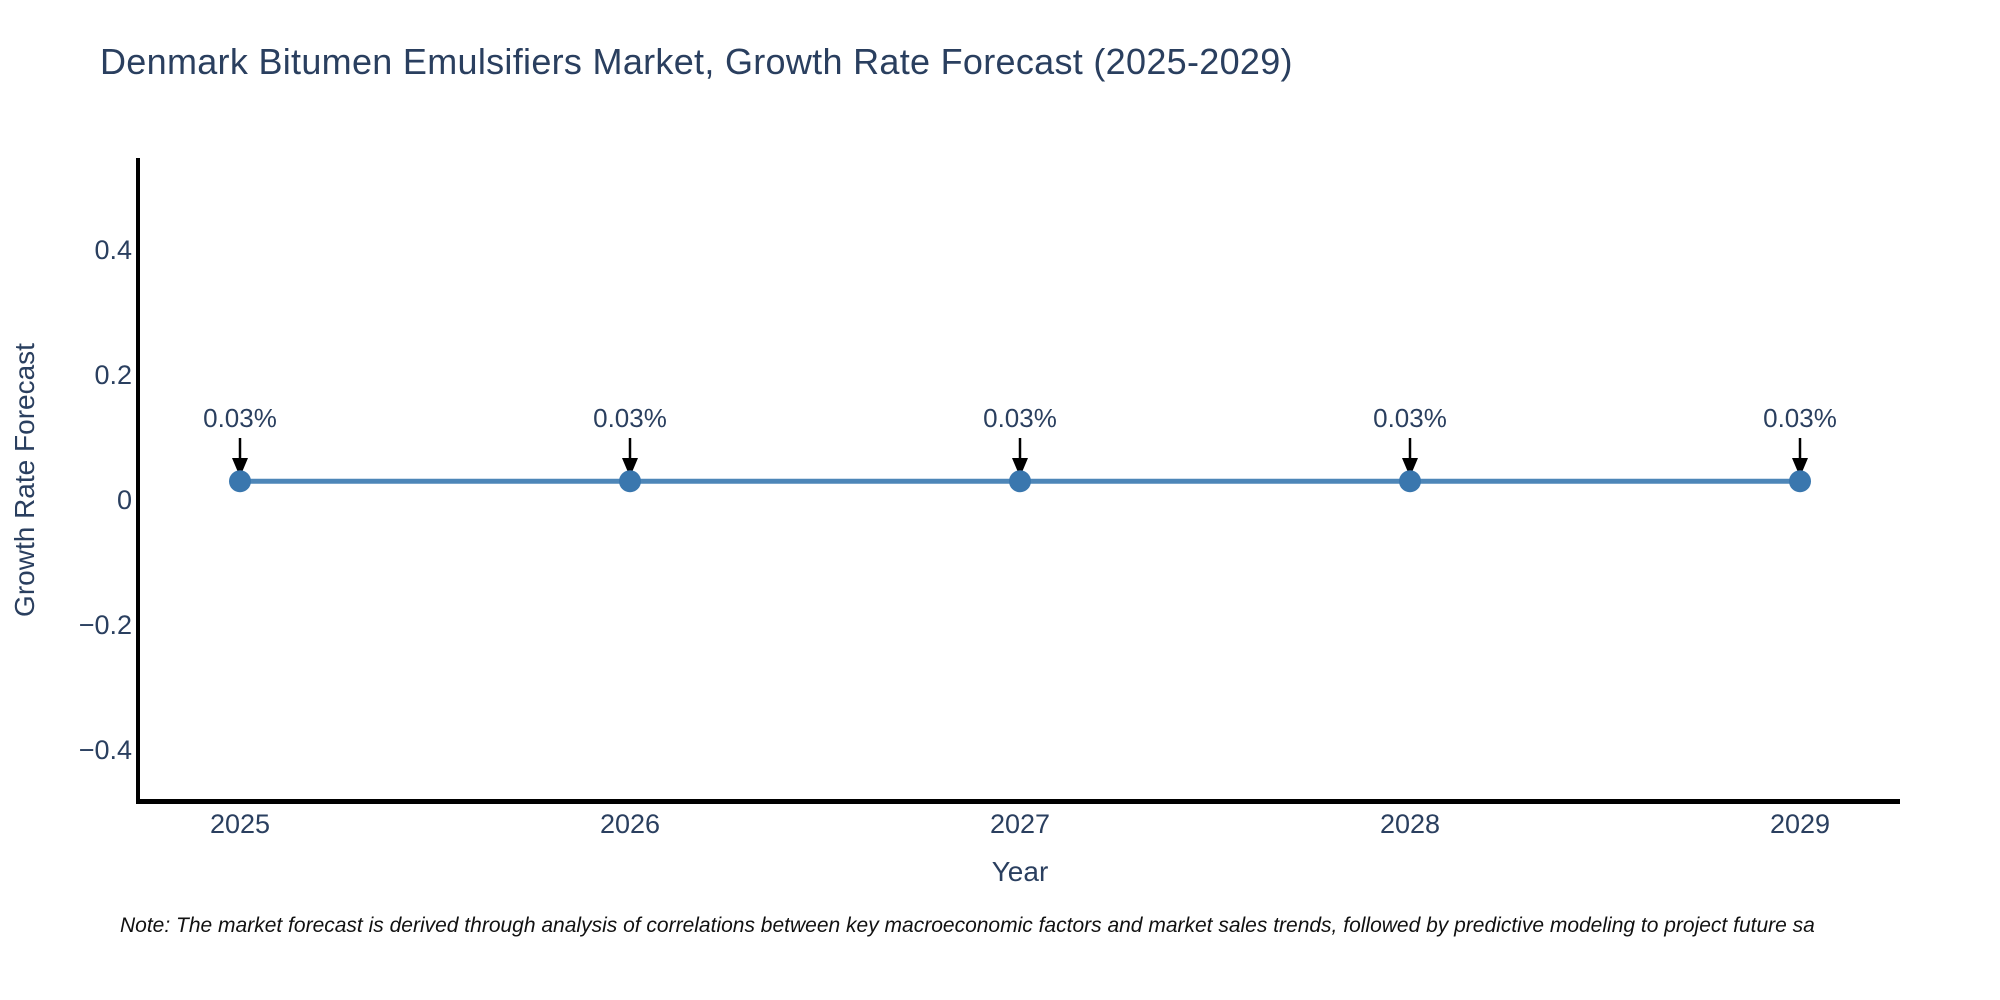  Describe the element at coordinates (113, 375) in the screenshot. I see `y-tick-label: 0.2` at that location.